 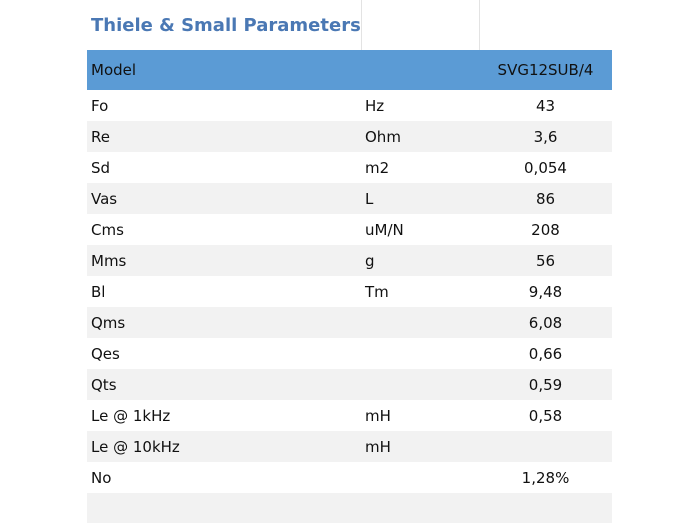 What do you see at coordinates (545, 167) in the screenshot?
I see `param-value: 0,054` at bounding box center [545, 167].